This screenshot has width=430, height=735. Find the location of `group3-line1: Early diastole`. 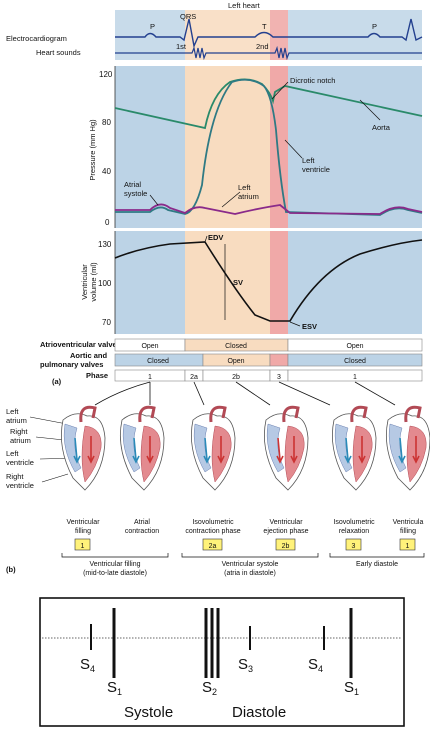

group3-line1: Early diastole is located at coordinates (377, 564).